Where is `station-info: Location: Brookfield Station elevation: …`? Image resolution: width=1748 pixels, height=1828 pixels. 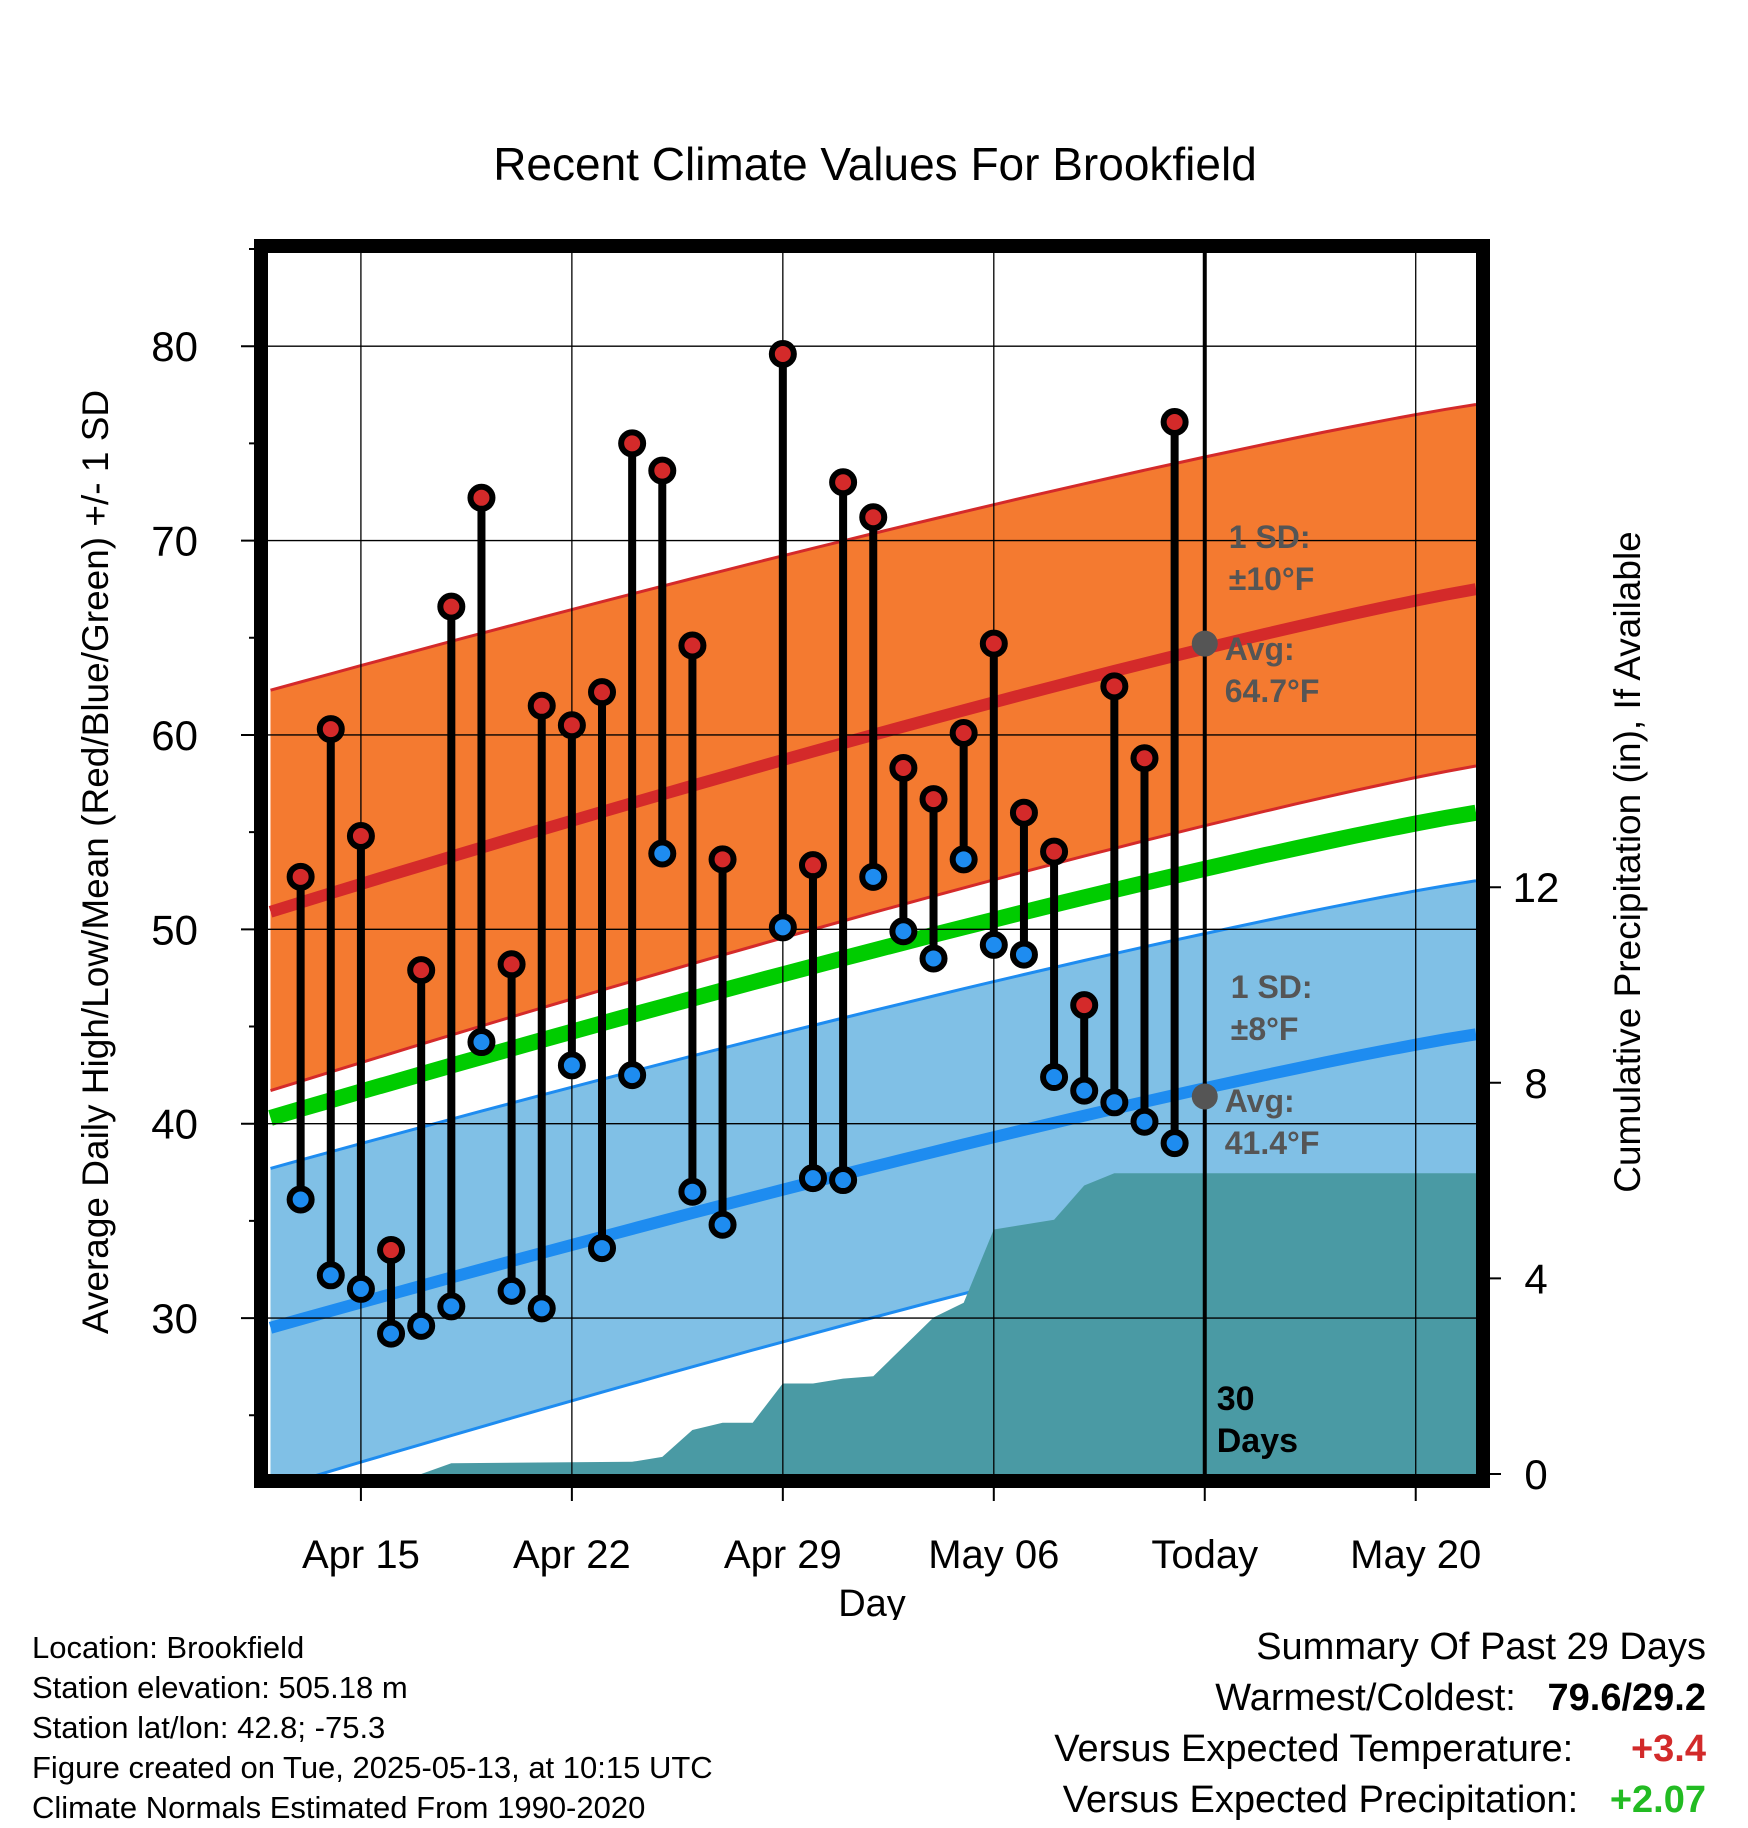
station-info: Location: Brookfield Station elevation: … is located at coordinates (372, 1728).